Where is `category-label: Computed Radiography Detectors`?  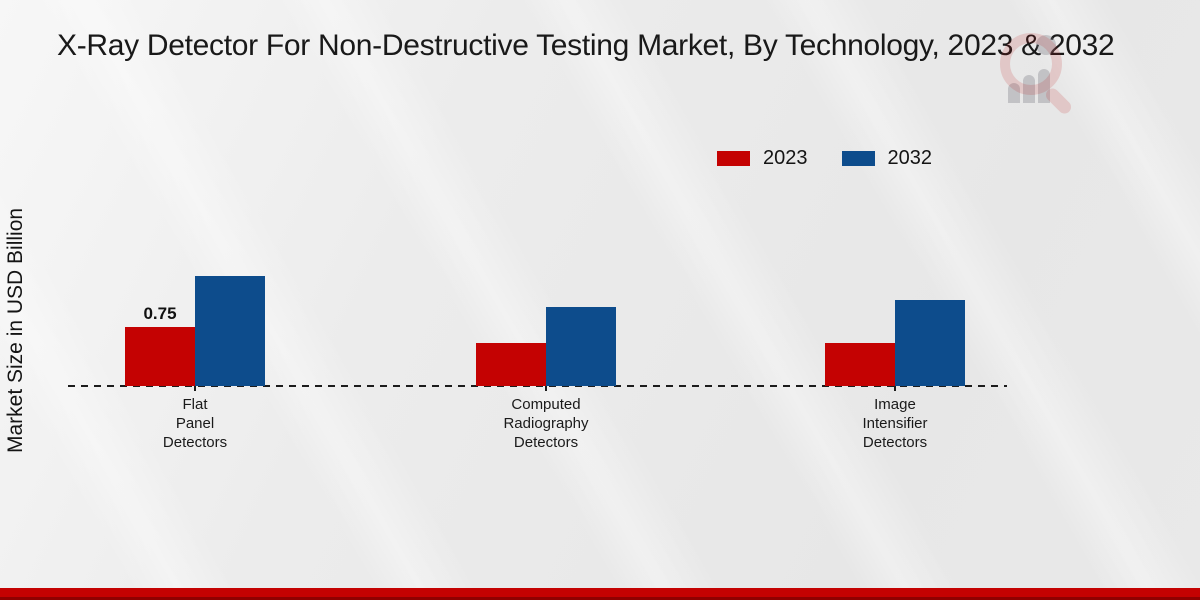 category-label: Computed Radiography Detectors is located at coordinates (546, 423).